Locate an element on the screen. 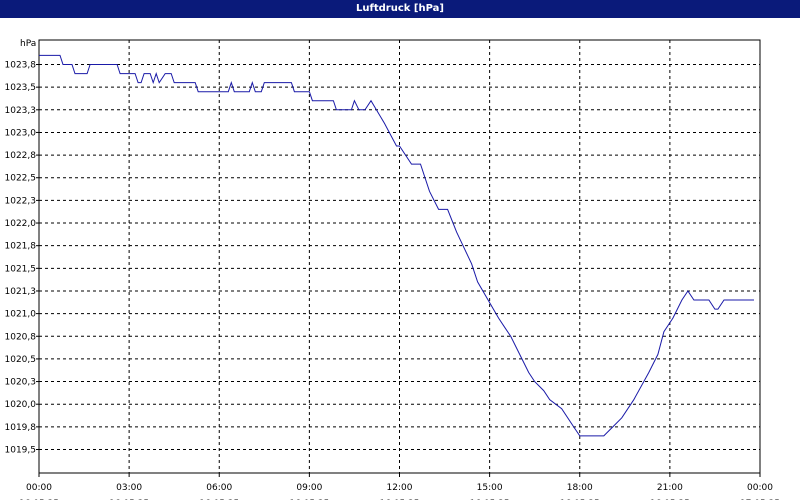 The image size is (800, 500). x-tick-time: 09:00 is located at coordinates (309, 488).